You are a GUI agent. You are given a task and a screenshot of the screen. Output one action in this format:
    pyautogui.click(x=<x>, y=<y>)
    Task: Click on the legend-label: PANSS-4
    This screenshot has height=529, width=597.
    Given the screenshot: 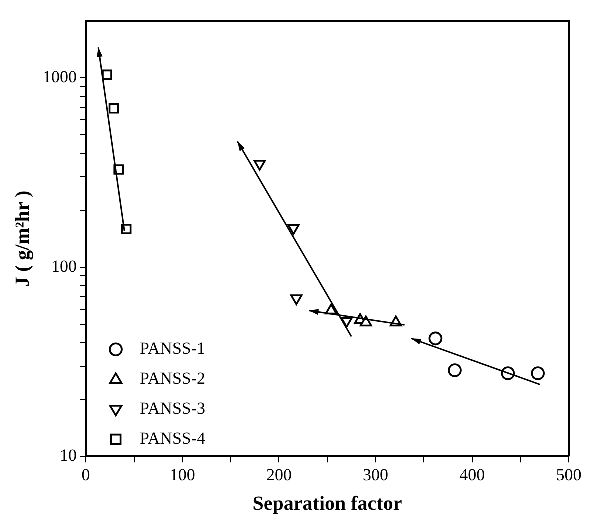 What is the action you would take?
    pyautogui.click(x=173, y=438)
    